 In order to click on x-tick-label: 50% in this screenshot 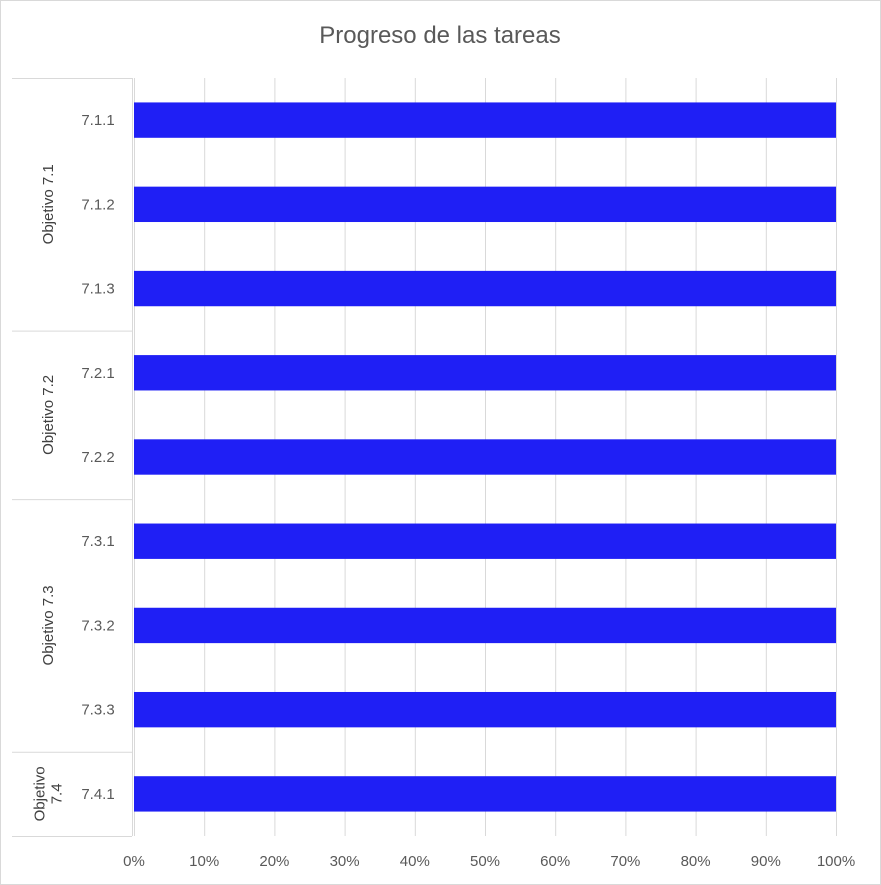, I will do `click(485, 861)`.